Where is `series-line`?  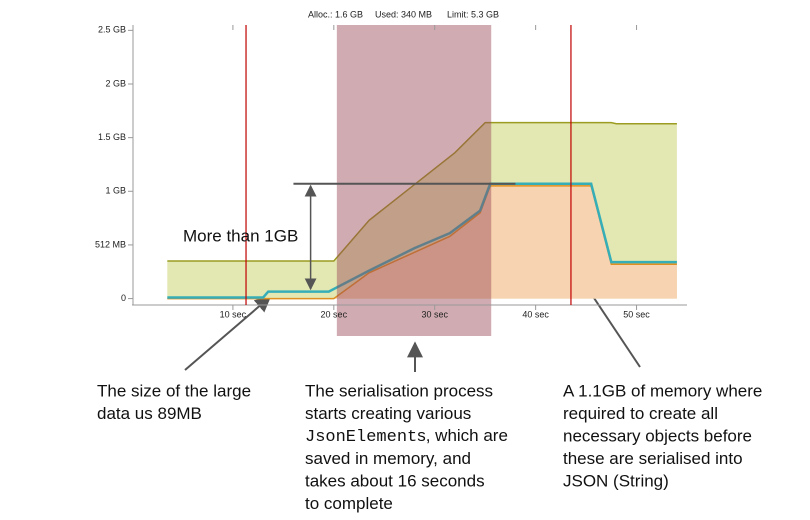 series-line is located at coordinates (422, 240).